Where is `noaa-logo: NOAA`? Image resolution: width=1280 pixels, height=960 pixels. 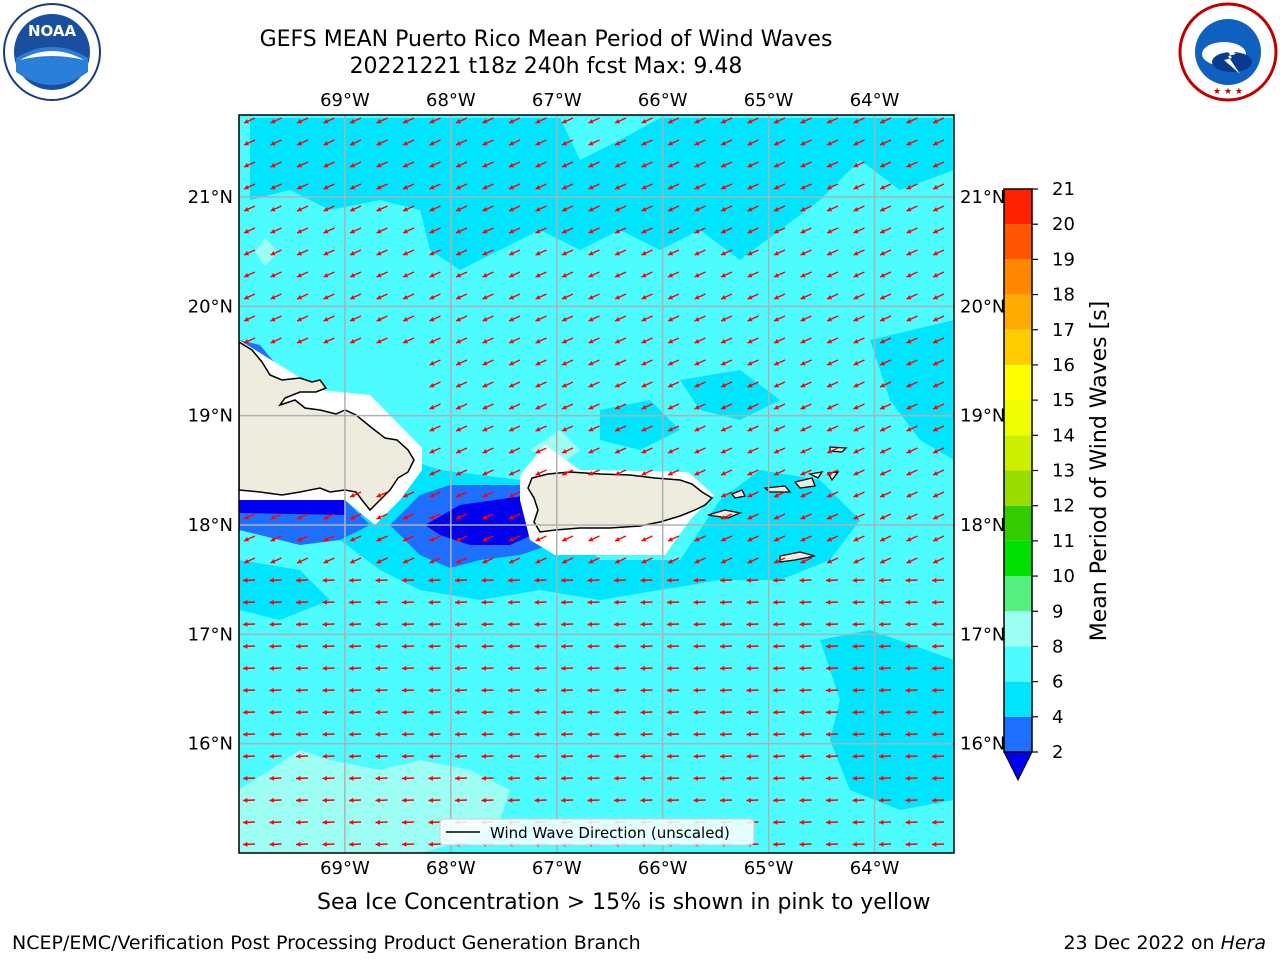
noaa-logo: NOAA is located at coordinates (52, 52).